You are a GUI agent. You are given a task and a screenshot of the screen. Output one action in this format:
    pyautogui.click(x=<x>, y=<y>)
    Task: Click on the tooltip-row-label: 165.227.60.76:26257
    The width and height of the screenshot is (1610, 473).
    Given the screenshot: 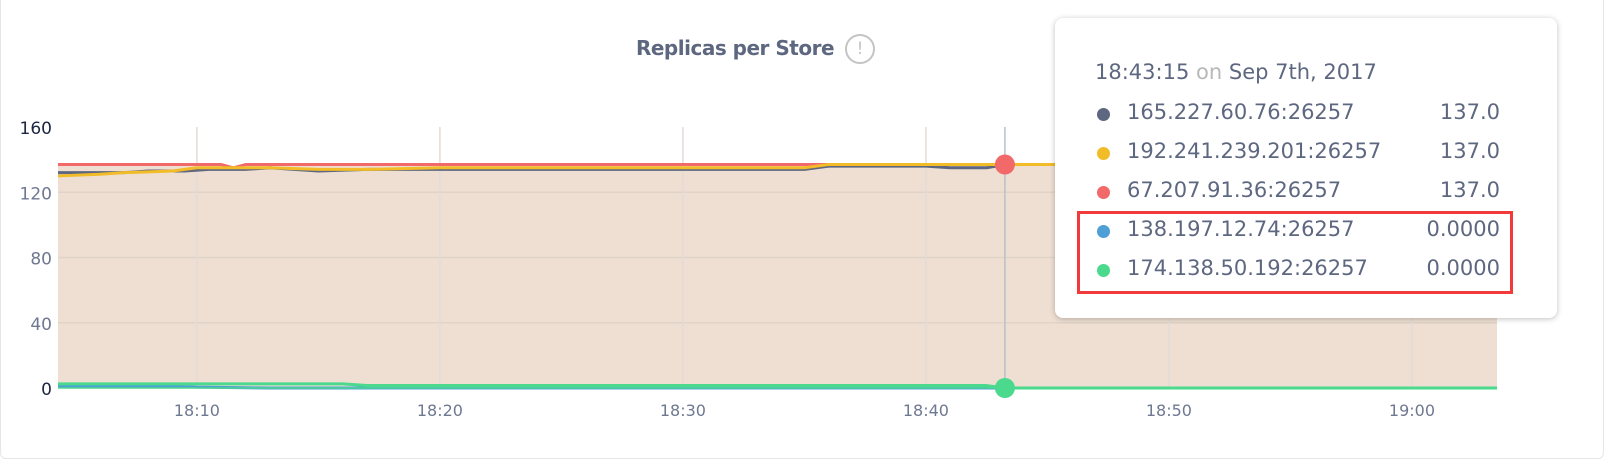 What is the action you would take?
    pyautogui.click(x=1241, y=112)
    